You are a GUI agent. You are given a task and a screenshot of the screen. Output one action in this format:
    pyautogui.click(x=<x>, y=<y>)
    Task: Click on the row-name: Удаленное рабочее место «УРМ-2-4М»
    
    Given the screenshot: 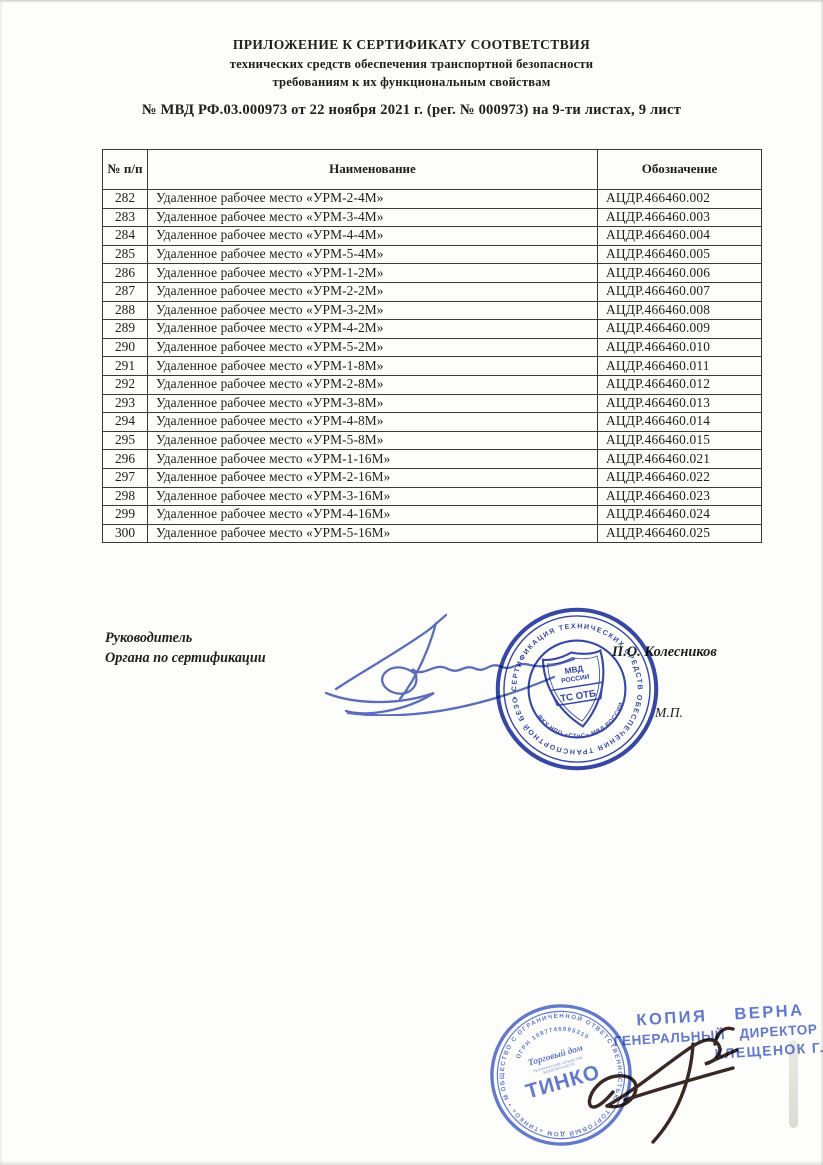 What is the action you would take?
    pyautogui.click(x=372, y=199)
    